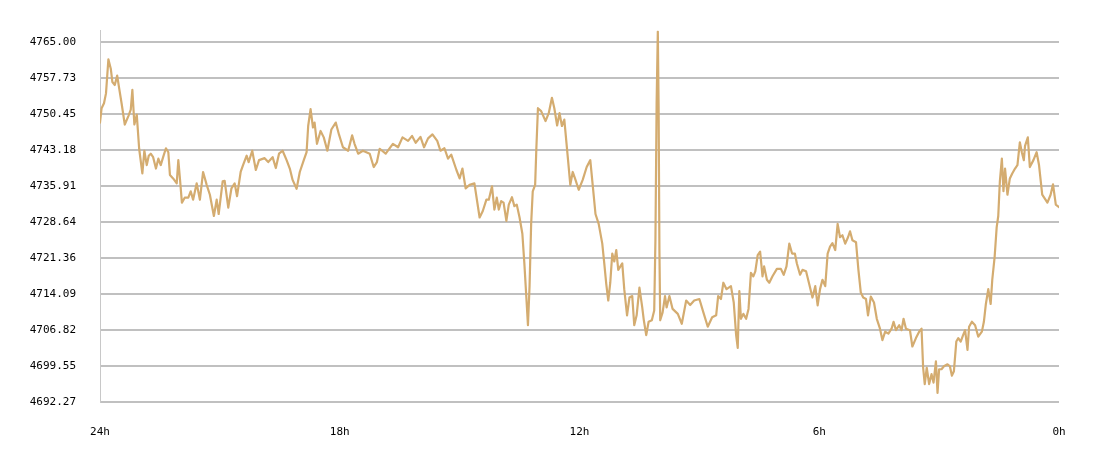  I want to click on y-tick-label: 4728.64, so click(53, 222).